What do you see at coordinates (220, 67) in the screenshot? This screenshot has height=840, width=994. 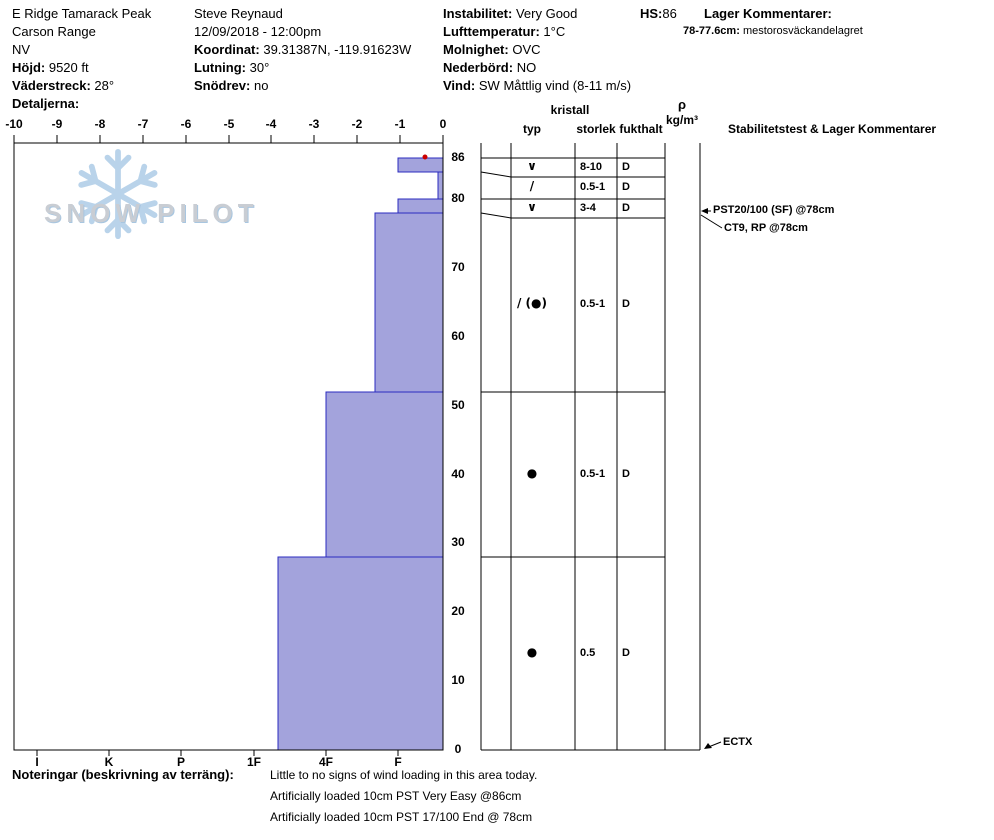 I see `slope-label: Lutning:` at bounding box center [220, 67].